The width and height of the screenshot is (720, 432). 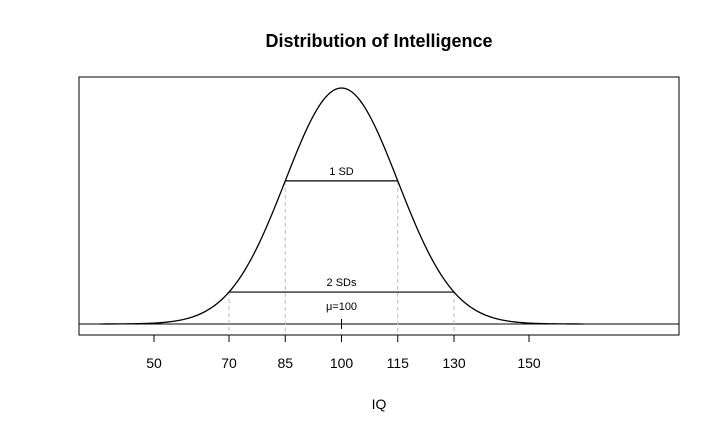 I want to click on x-tick-label-70: 70, so click(x=229, y=363).